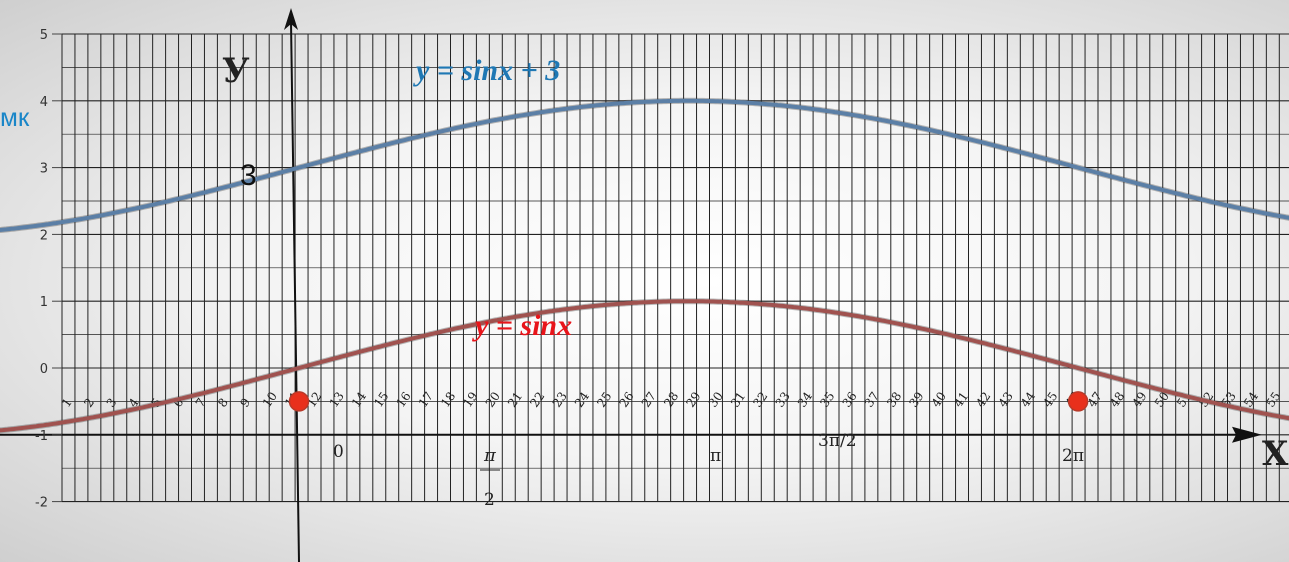 Image resolution: width=1289 pixels, height=562 pixels. Describe the element at coordinates (515, 399) in the screenshot. I see `cell-number: 21` at that location.